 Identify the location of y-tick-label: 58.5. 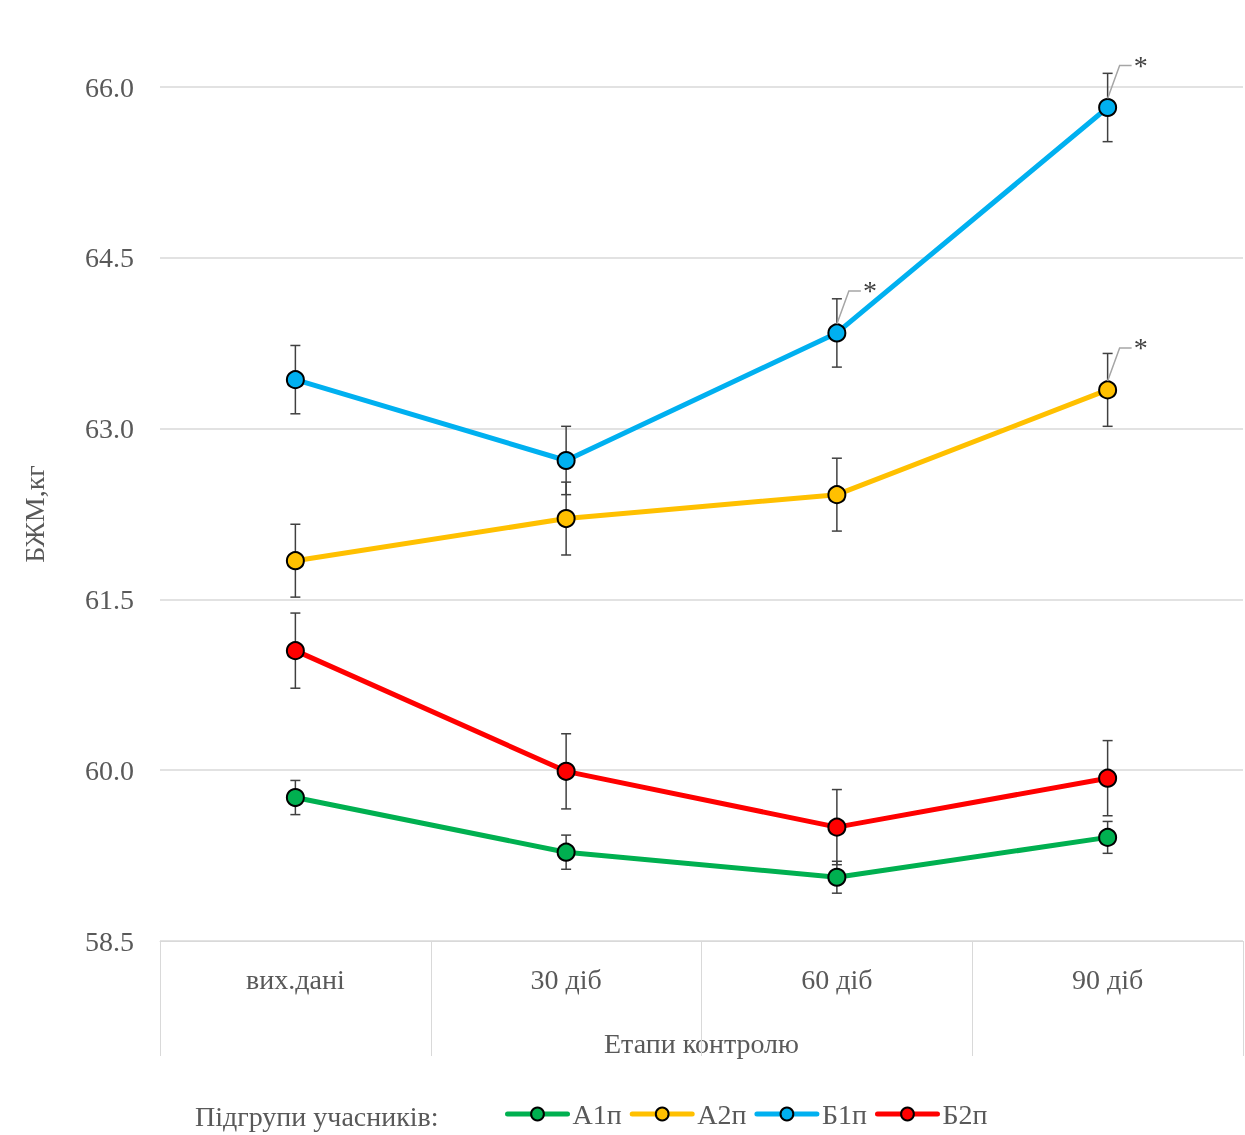
(109, 941).